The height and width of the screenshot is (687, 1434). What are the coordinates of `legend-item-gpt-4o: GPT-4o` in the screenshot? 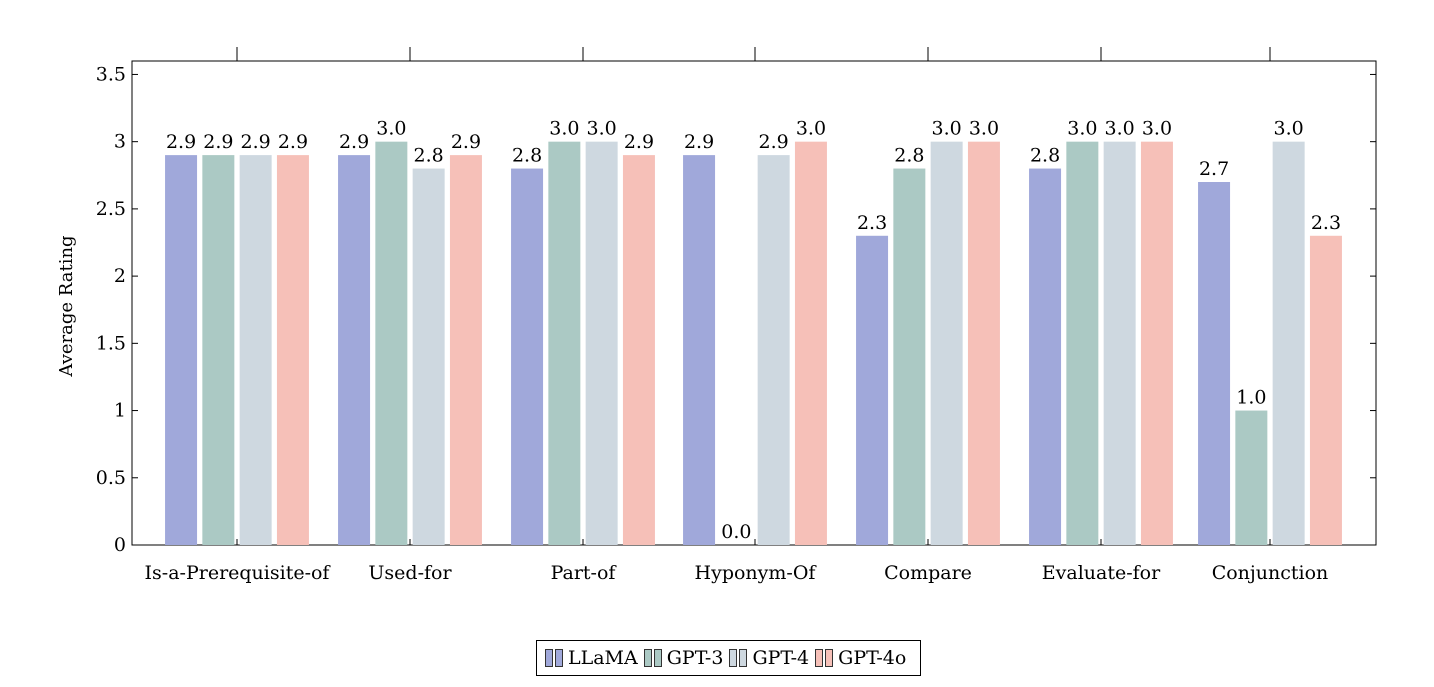 It's located at (861, 658).